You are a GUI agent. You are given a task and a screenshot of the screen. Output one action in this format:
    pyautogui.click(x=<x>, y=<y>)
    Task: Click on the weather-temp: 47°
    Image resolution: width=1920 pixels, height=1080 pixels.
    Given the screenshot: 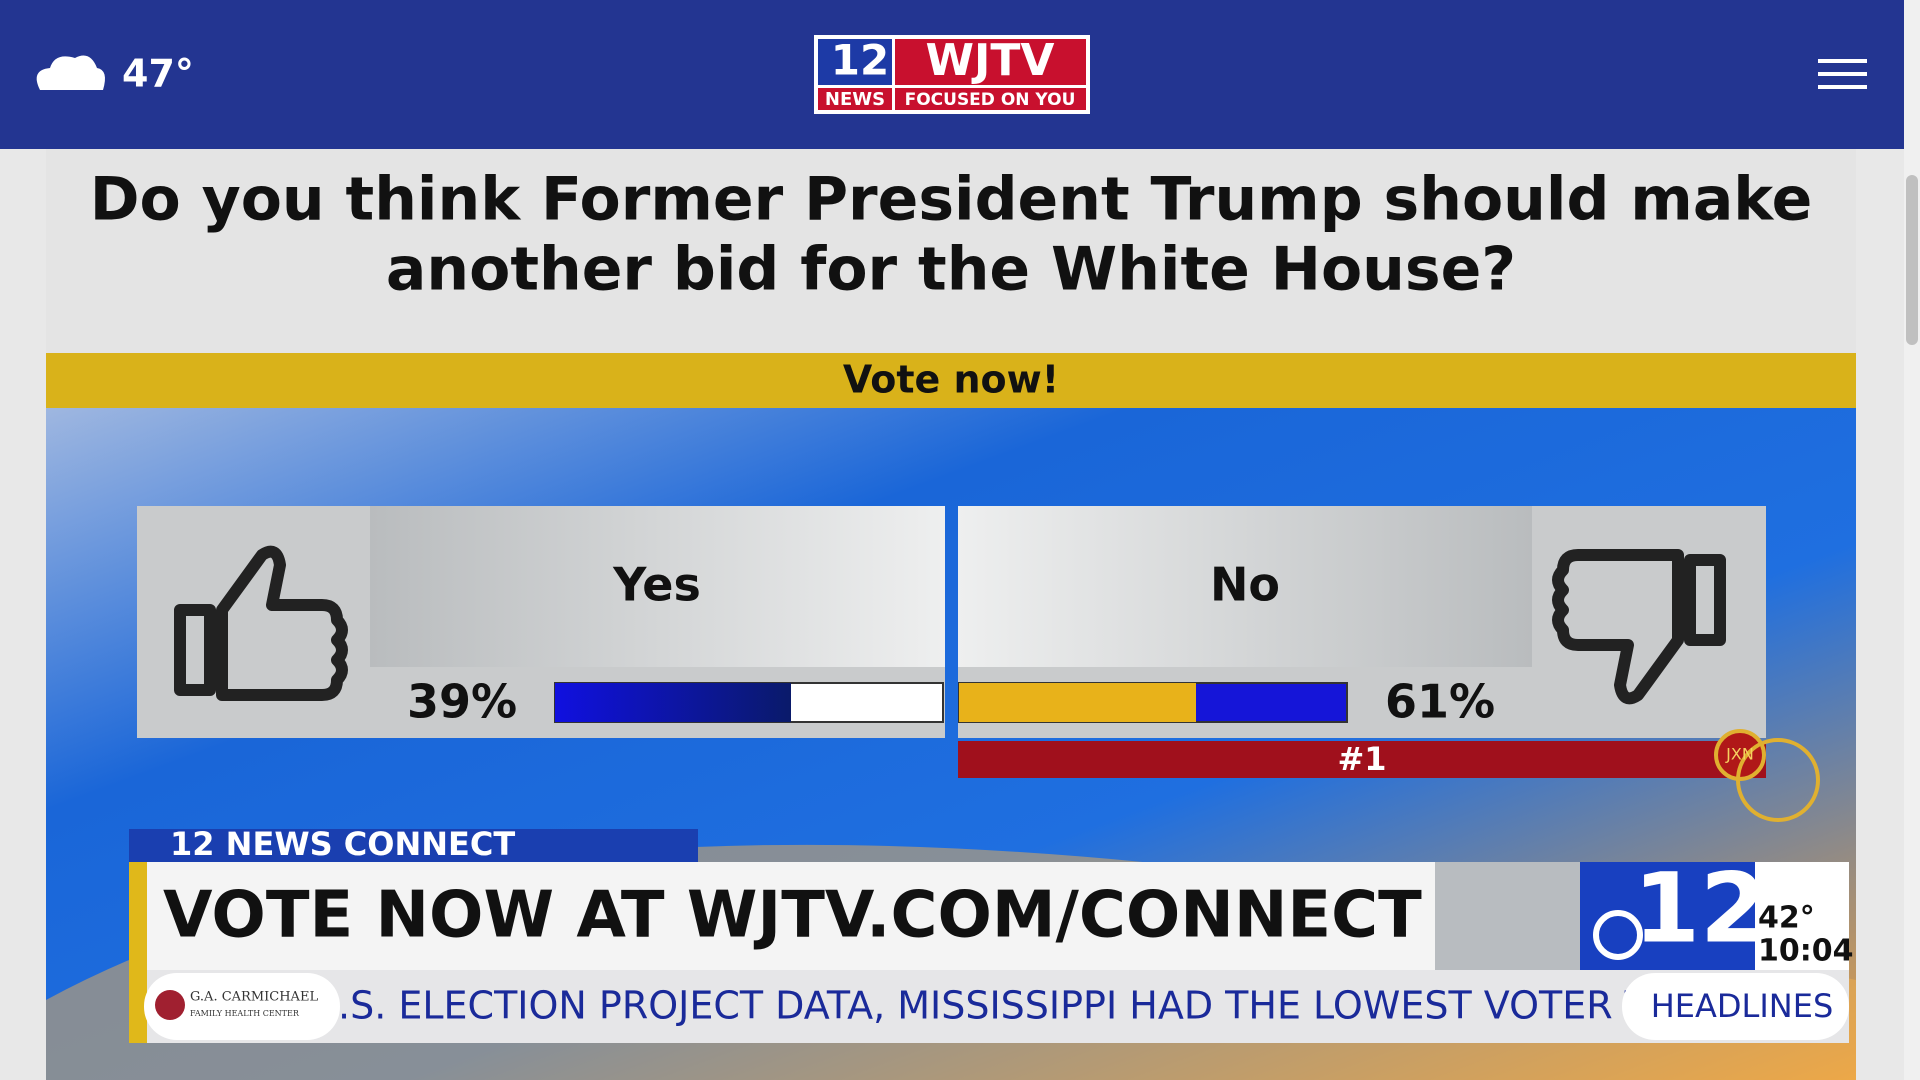 What is the action you would take?
    pyautogui.click(x=158, y=74)
    